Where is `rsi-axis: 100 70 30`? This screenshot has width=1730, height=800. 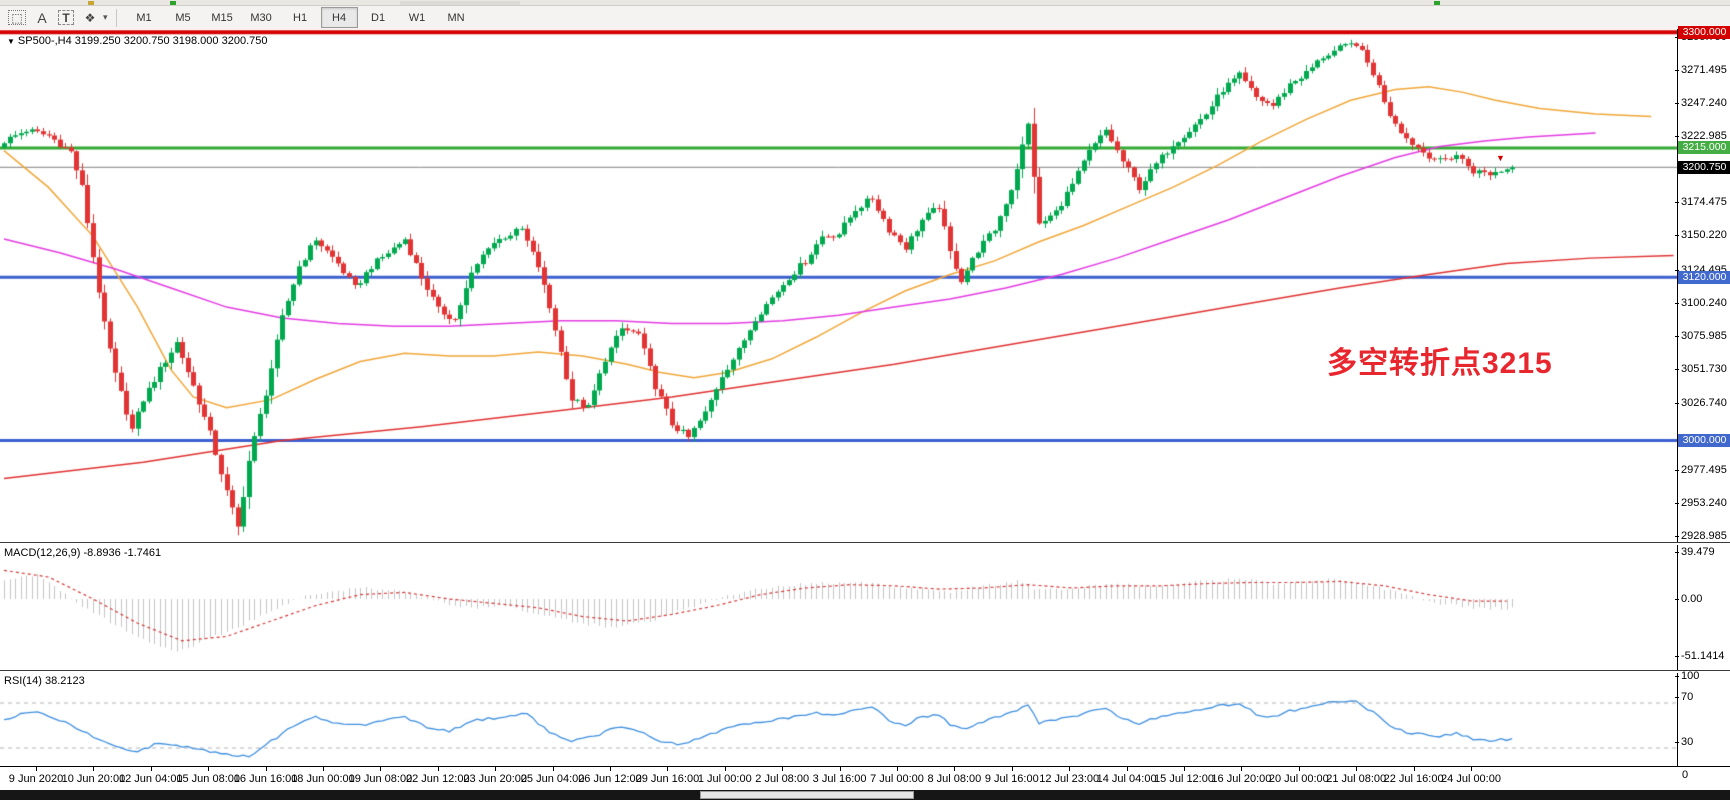 rsi-axis: 100 70 30 is located at coordinates (1702, 718).